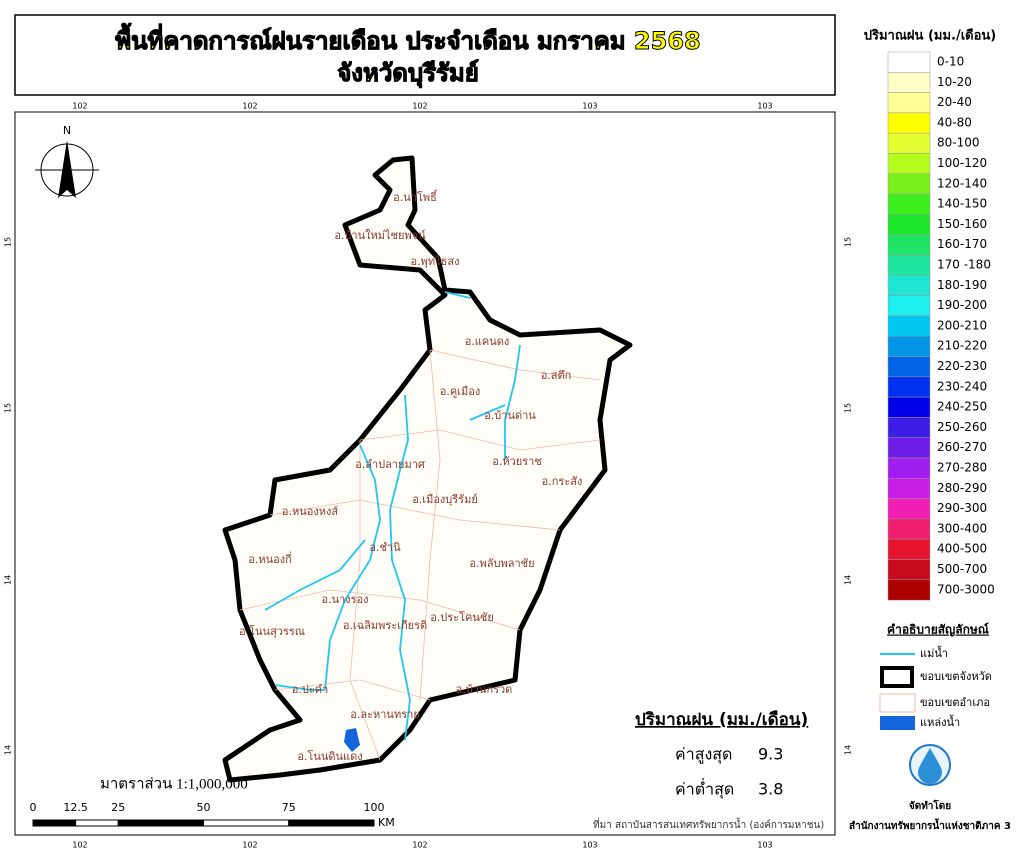 This screenshot has width=1024, height=857. I want to click on scale-tick: 25, so click(118, 807).